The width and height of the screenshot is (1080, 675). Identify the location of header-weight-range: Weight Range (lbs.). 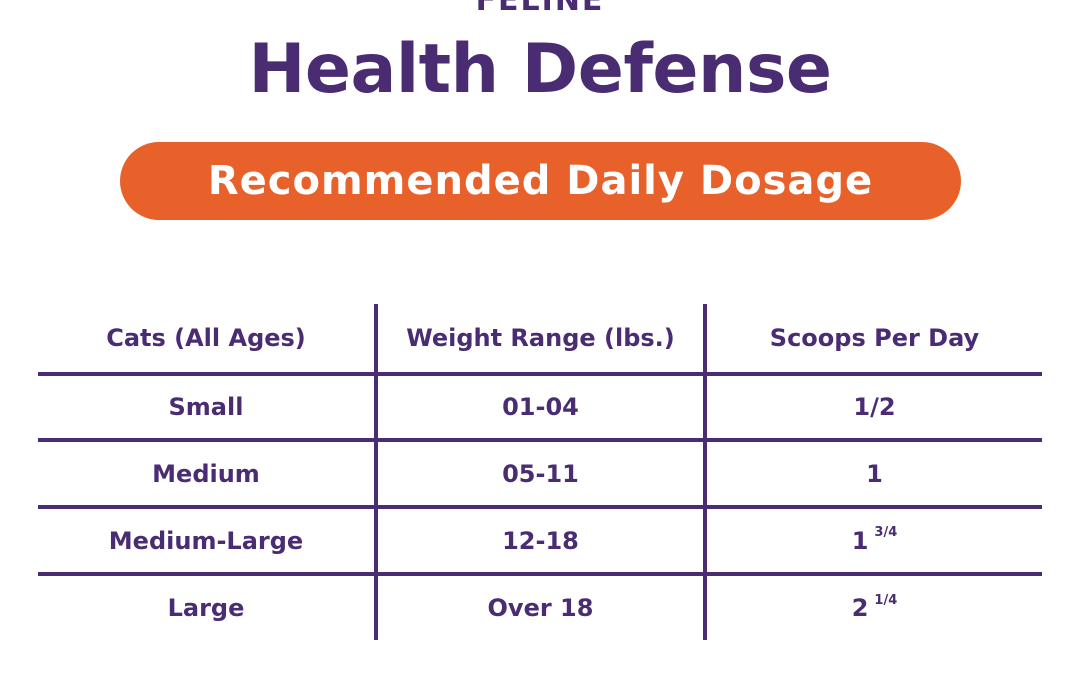
(540, 338).